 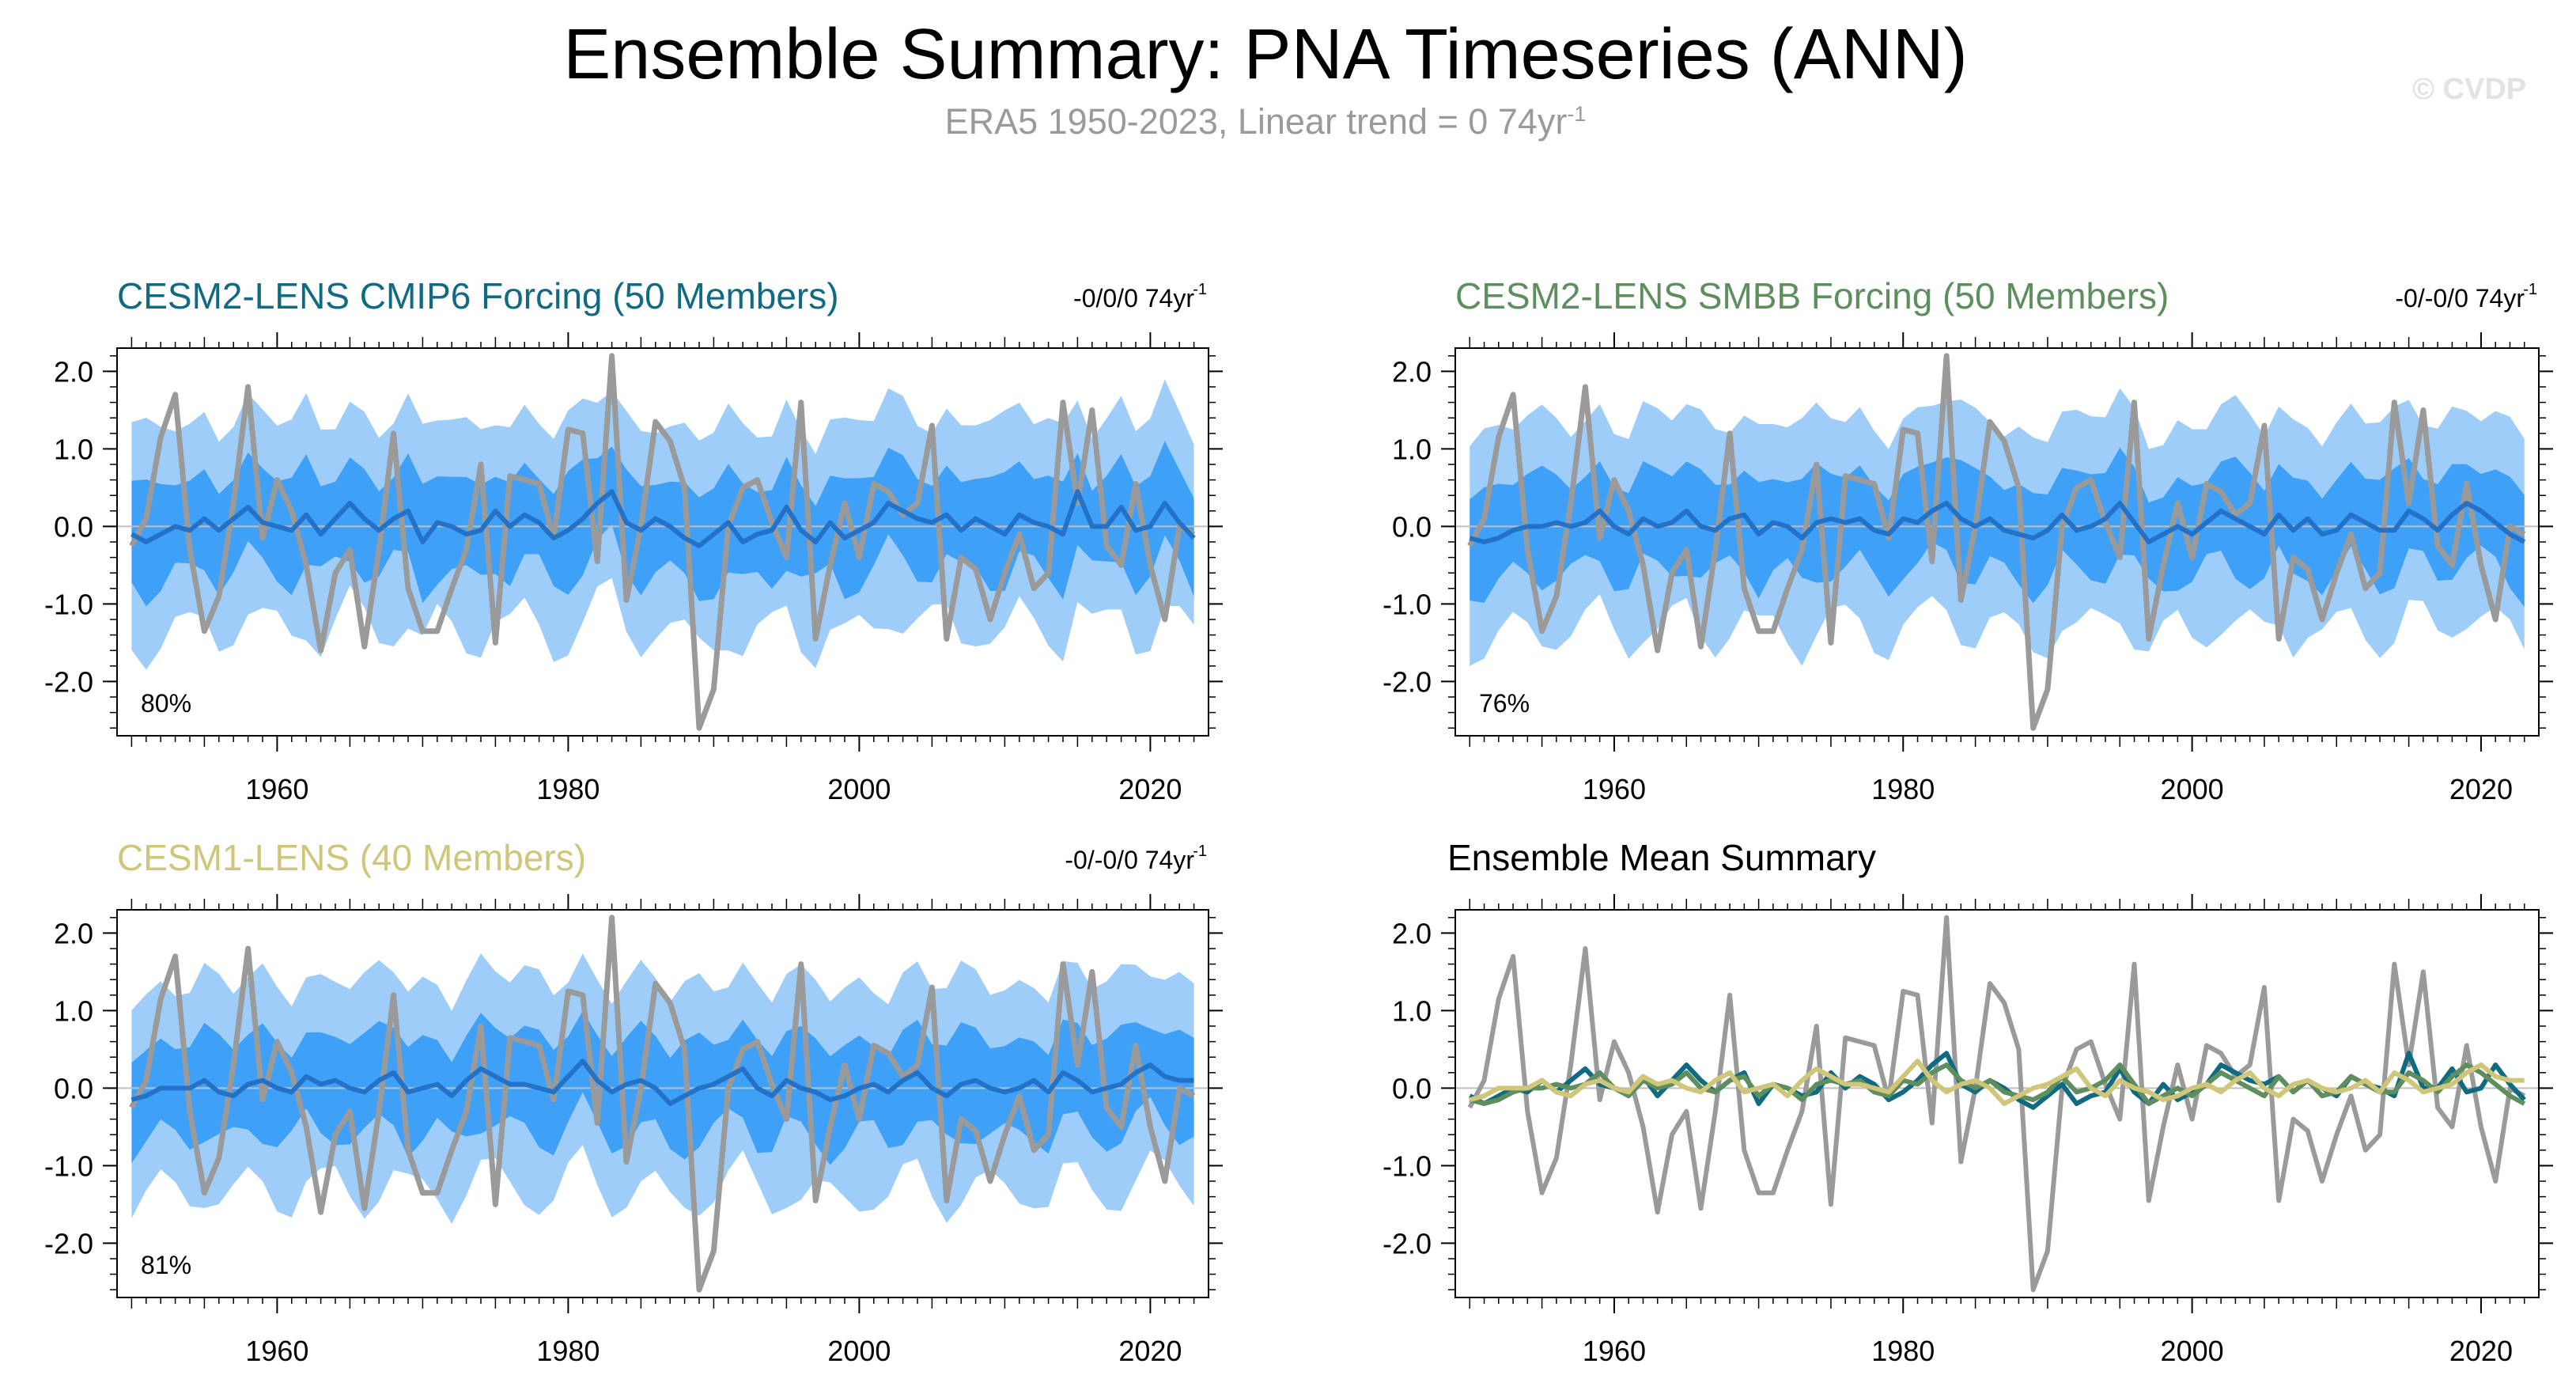 I want to click on watermark: © CVDP, so click(x=2469, y=89).